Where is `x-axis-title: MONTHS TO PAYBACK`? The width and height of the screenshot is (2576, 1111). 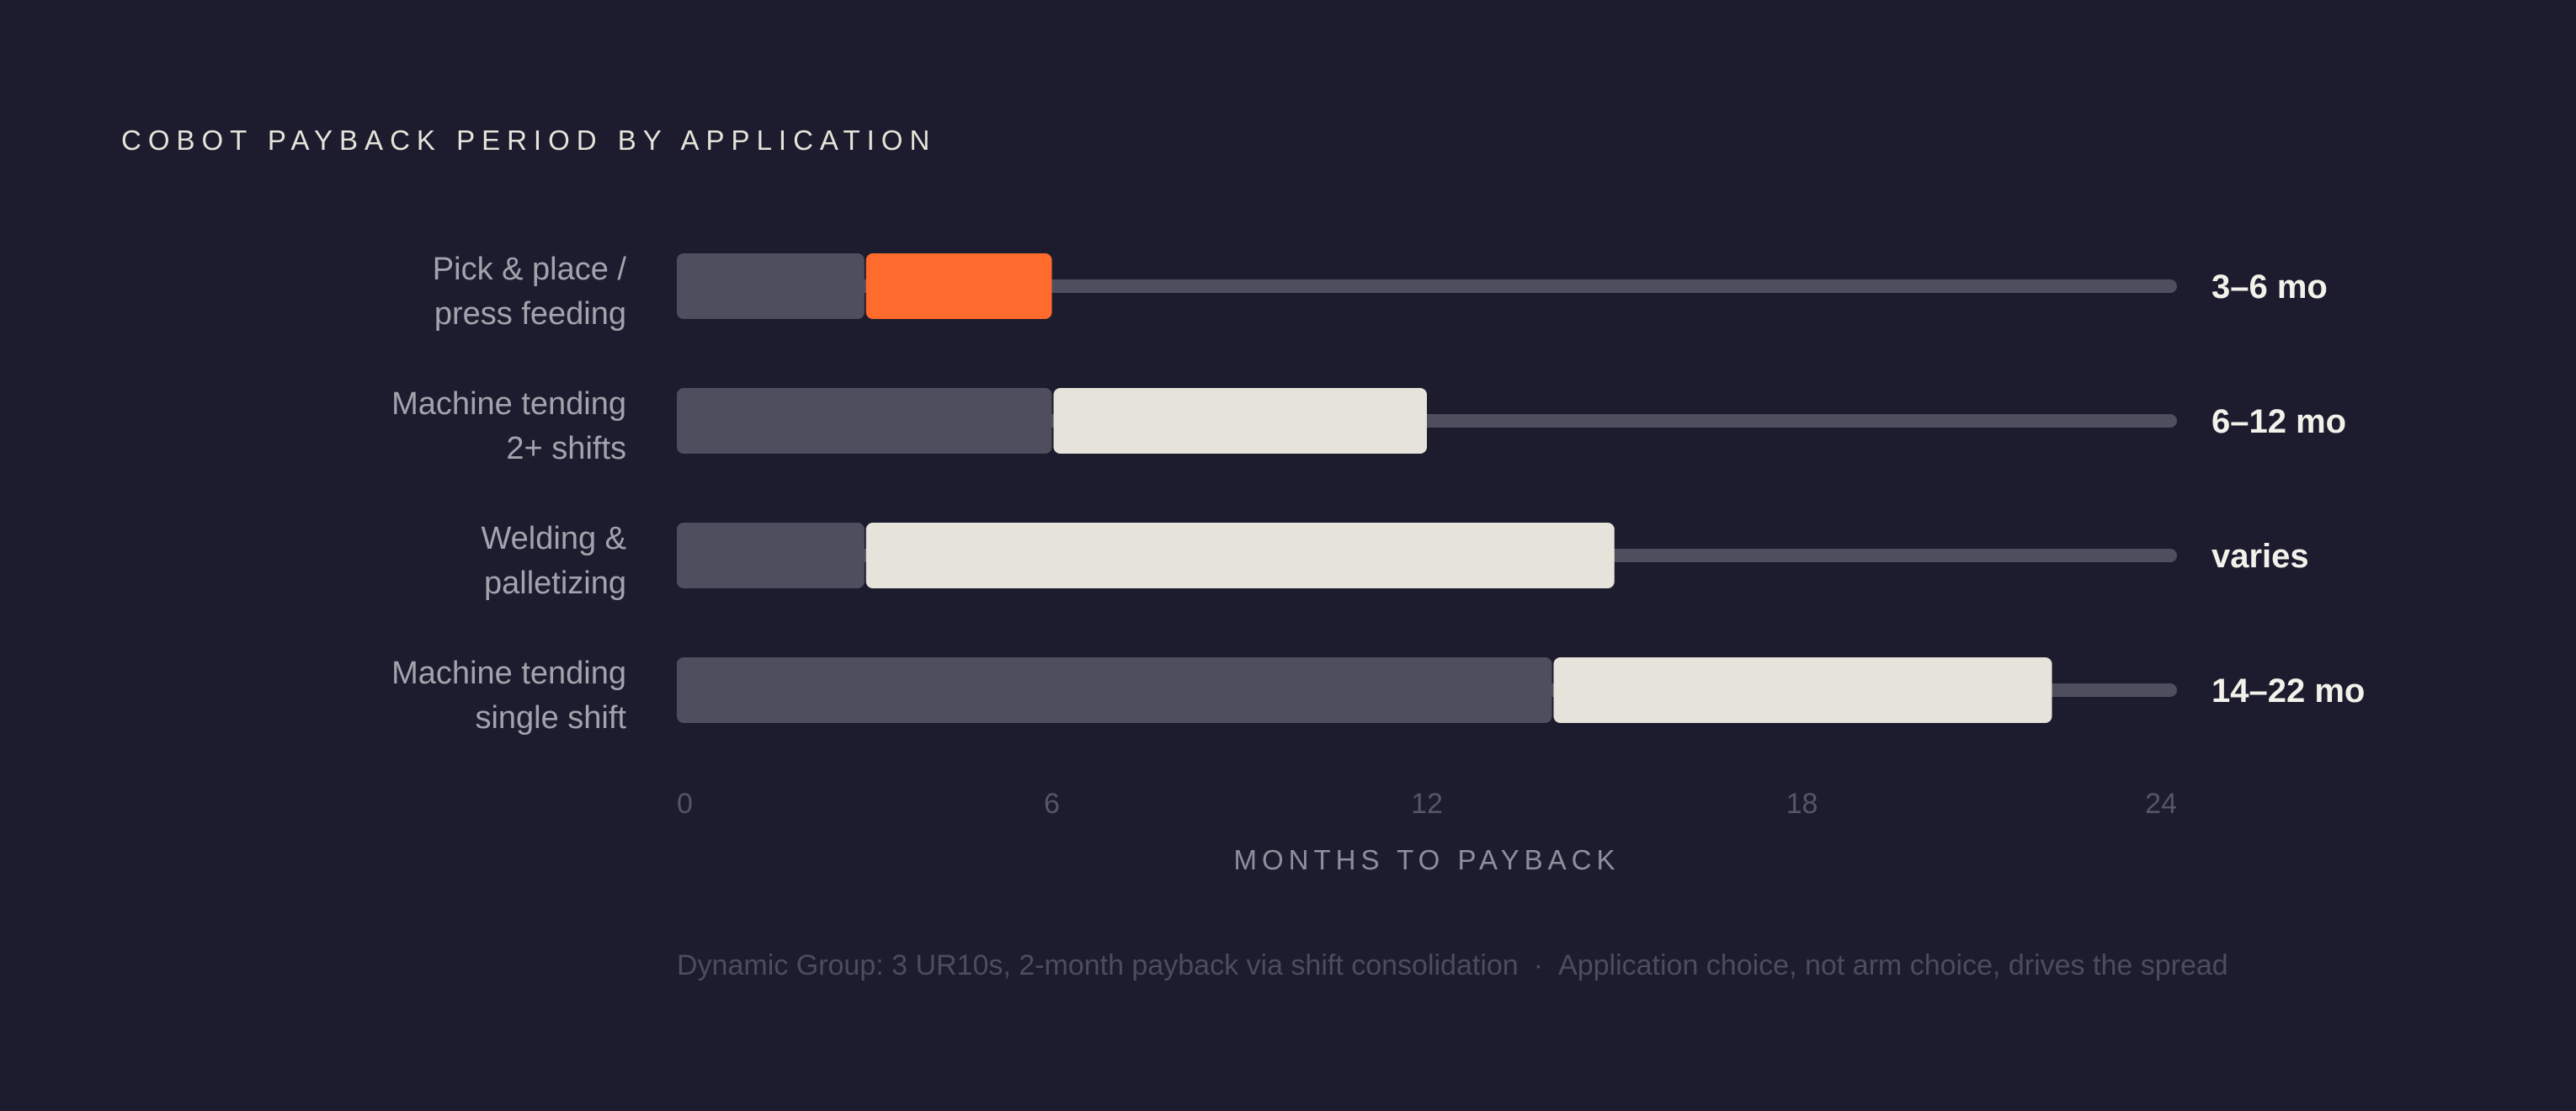
x-axis-title: MONTHS TO PAYBACK is located at coordinates (1427, 859).